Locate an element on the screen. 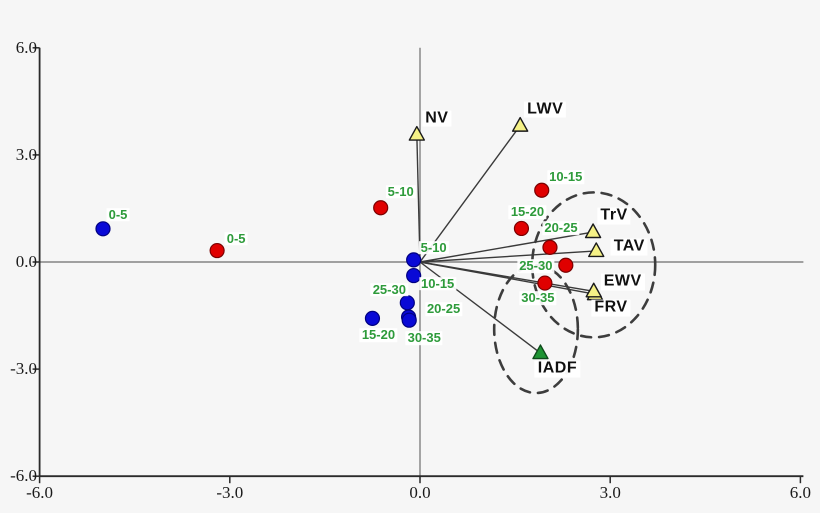 The height and width of the screenshot is (513, 820). vector-line-nv is located at coordinates (418, 198).